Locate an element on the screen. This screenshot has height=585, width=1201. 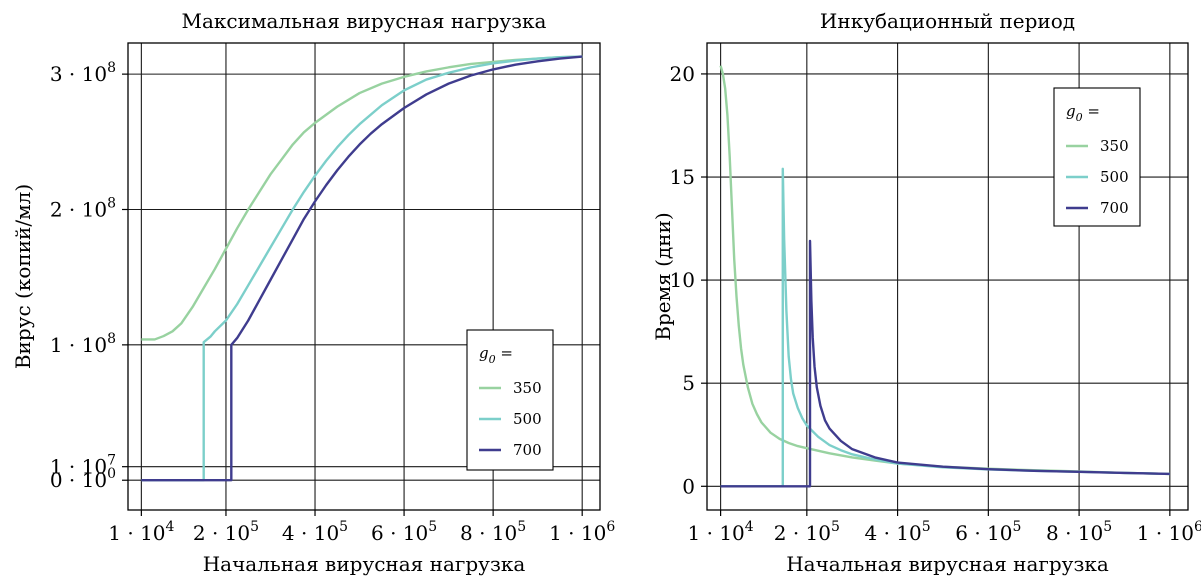
y-tick-label: 15 is located at coordinates (682, 177).